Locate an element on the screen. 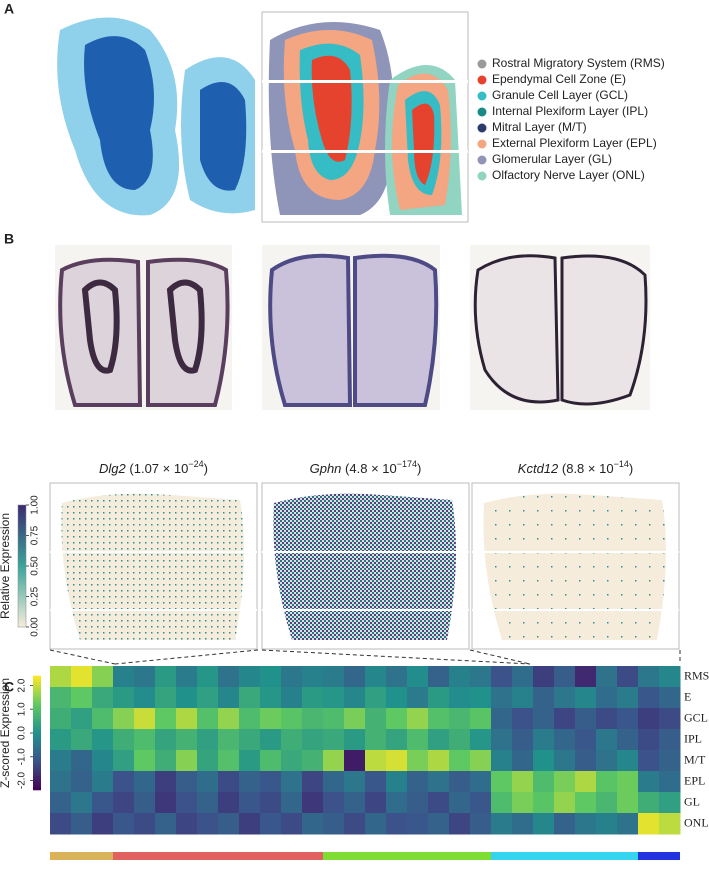 The height and width of the screenshot is (890, 709). panel-label: A is located at coordinates (9, 9).